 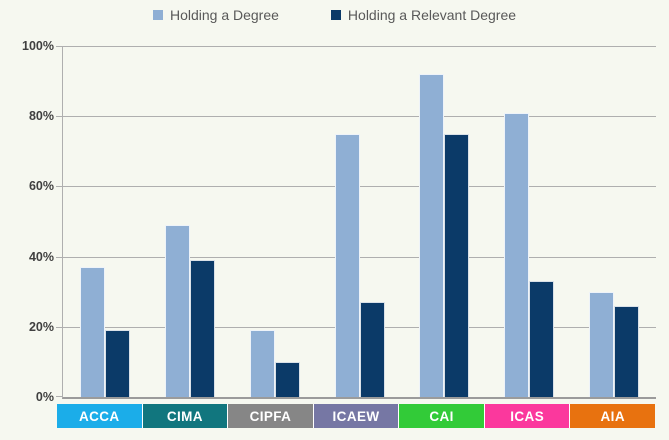 I want to click on legend-item-holding-a-degree: Holding a Degree, so click(x=215, y=15).